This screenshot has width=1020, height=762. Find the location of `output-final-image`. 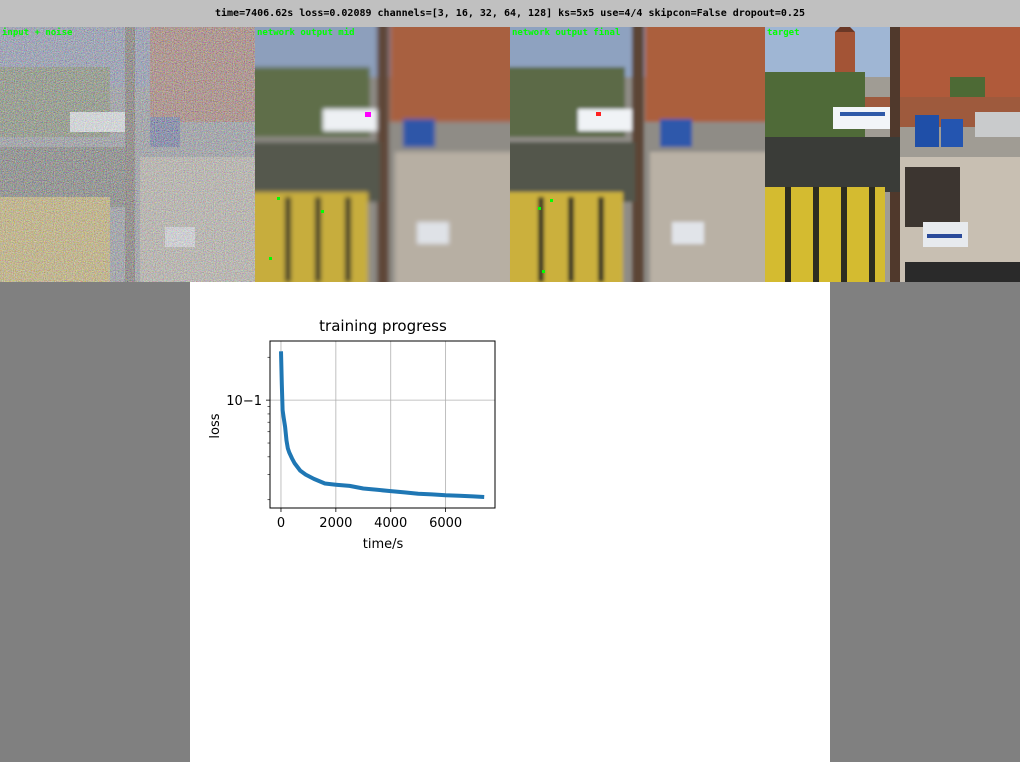

output-final-image is located at coordinates (637, 154).